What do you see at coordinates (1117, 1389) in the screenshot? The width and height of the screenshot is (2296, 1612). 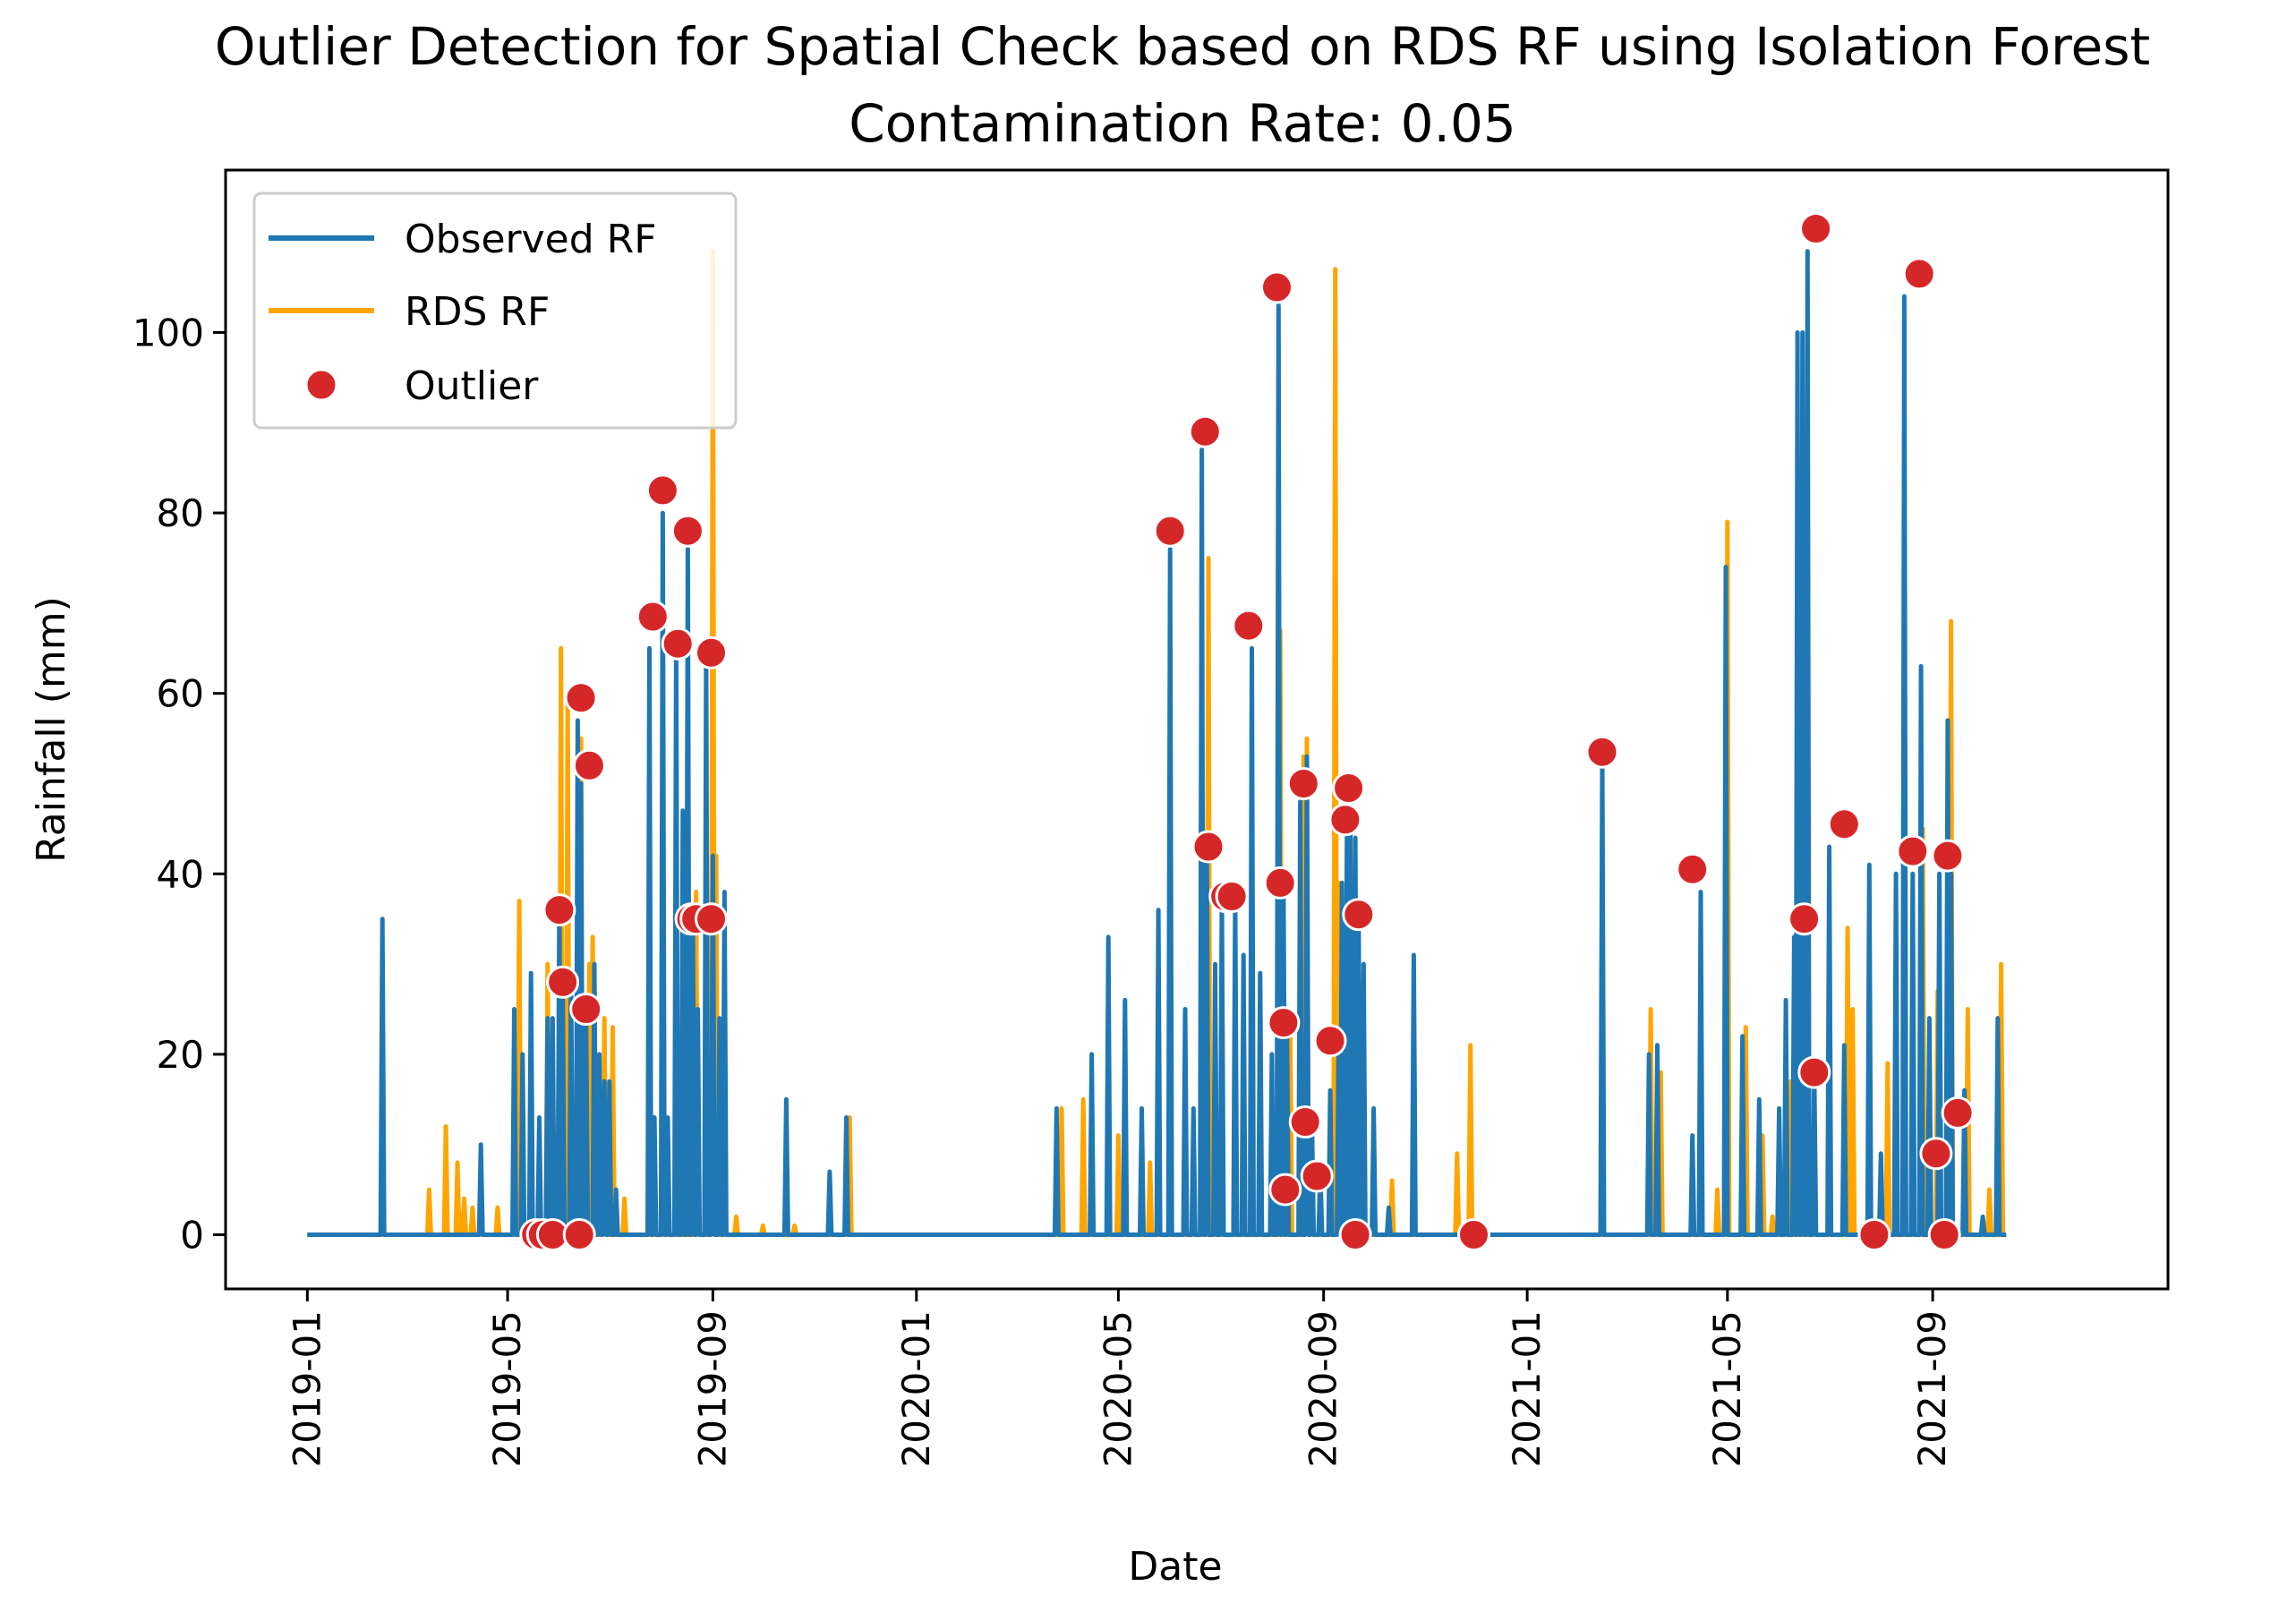 I see `x-tick-label: 2020-05` at bounding box center [1117, 1389].